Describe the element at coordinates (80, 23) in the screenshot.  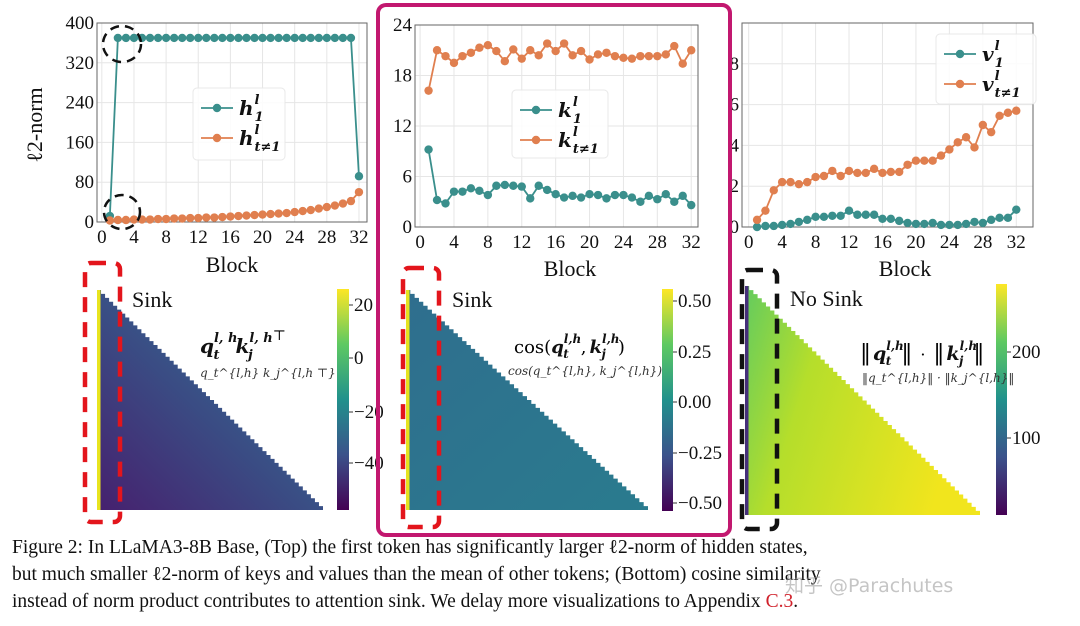
I see `y-tick-label: 400` at that location.